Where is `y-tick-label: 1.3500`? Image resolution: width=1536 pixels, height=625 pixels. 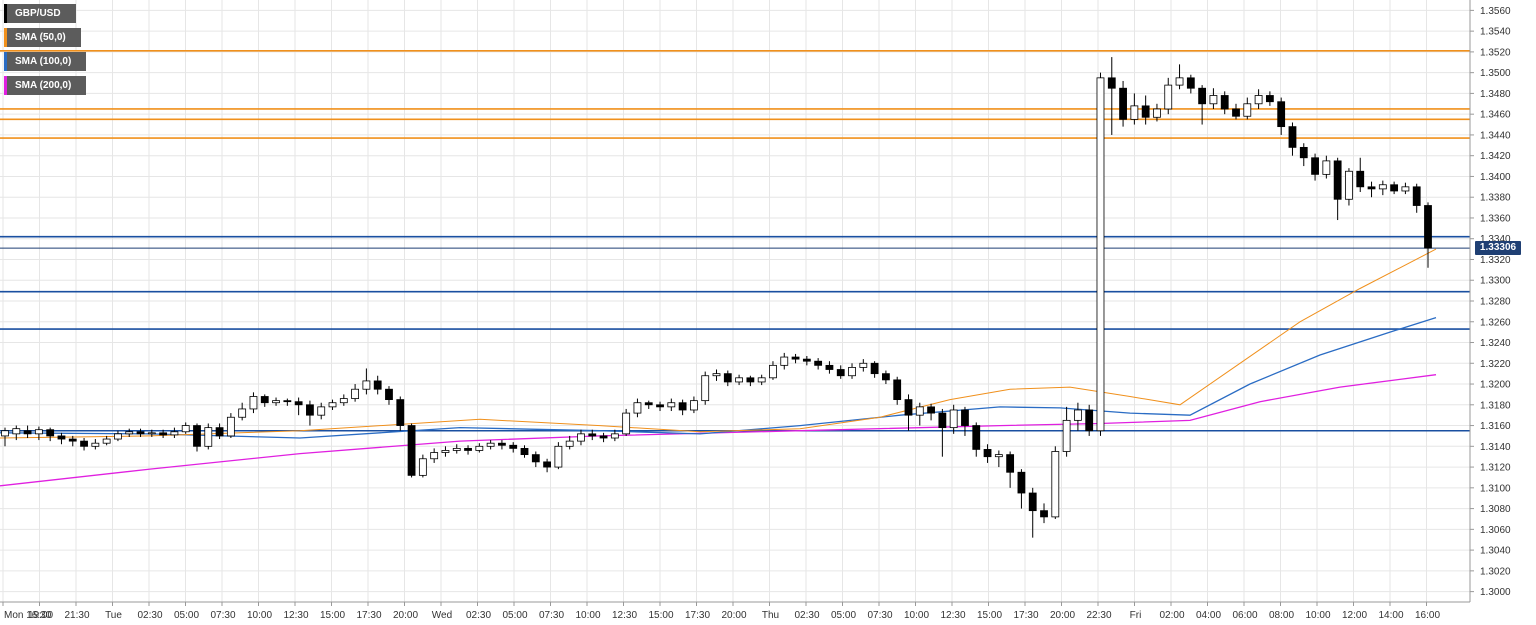 y-tick-label: 1.3500 is located at coordinates (1495, 73).